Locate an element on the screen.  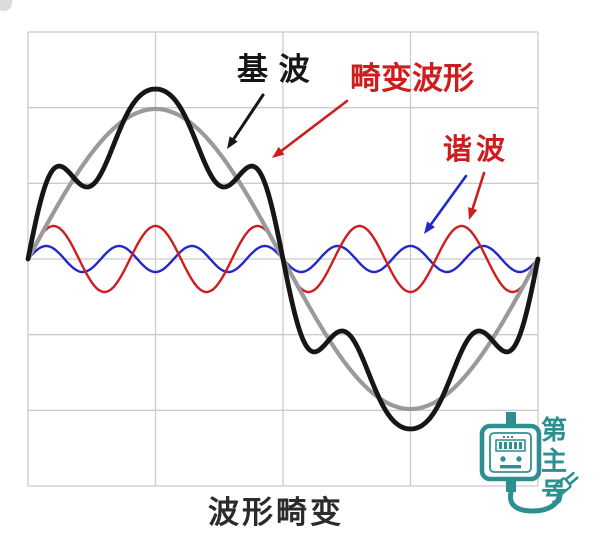
watermark-char-1: 第 is located at coordinates (553, 430).